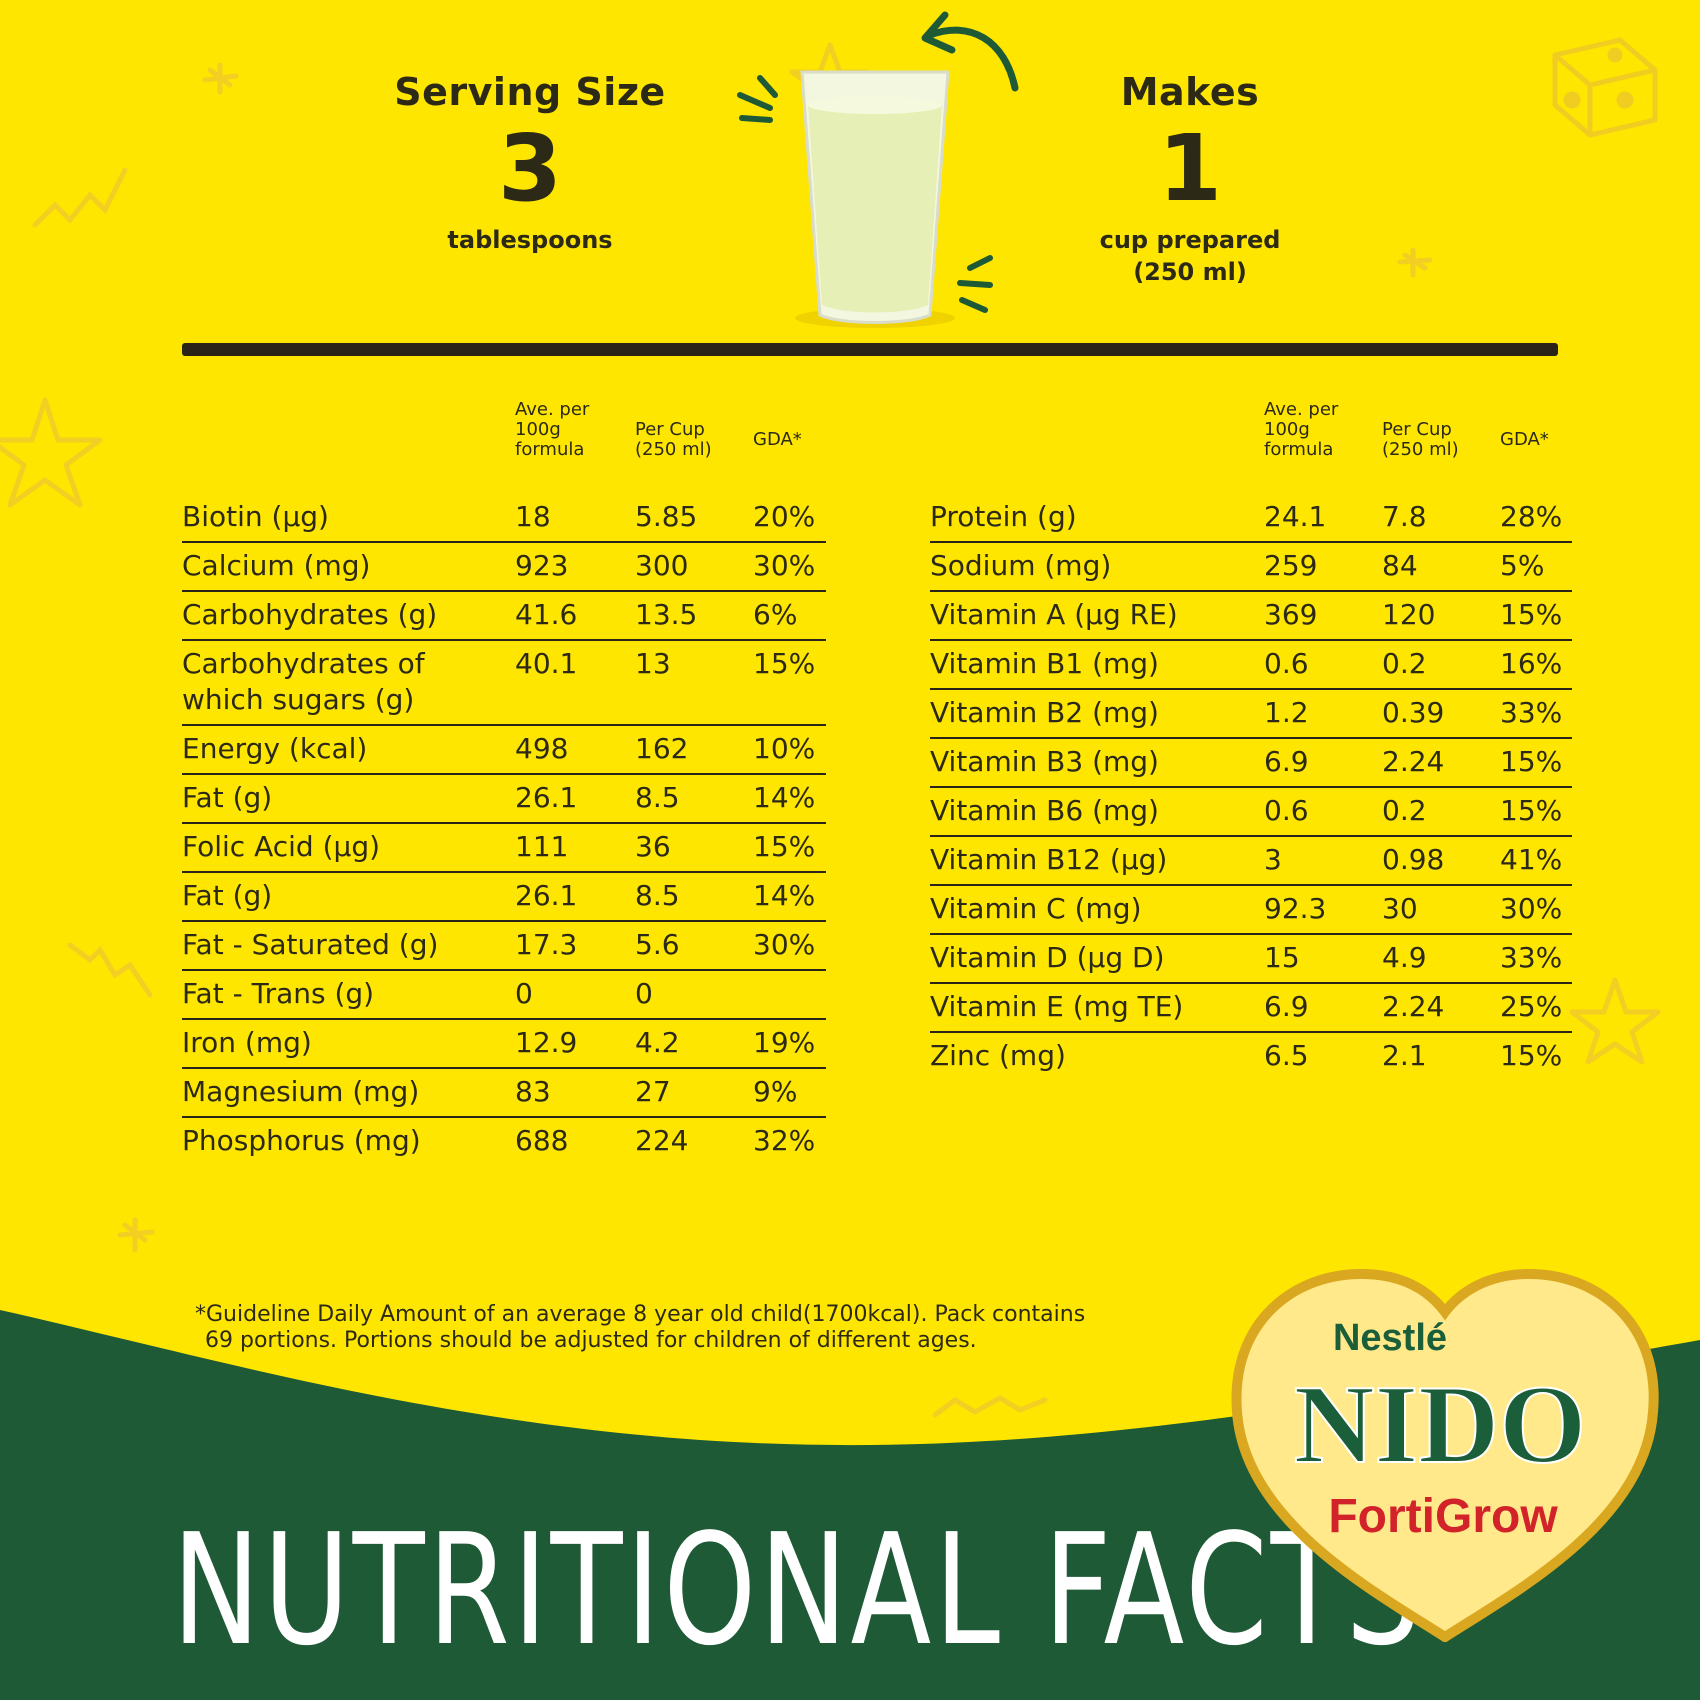 Image resolution: width=1700 pixels, height=1700 pixels. I want to click on gda-percent: 30%, so click(789, 946).